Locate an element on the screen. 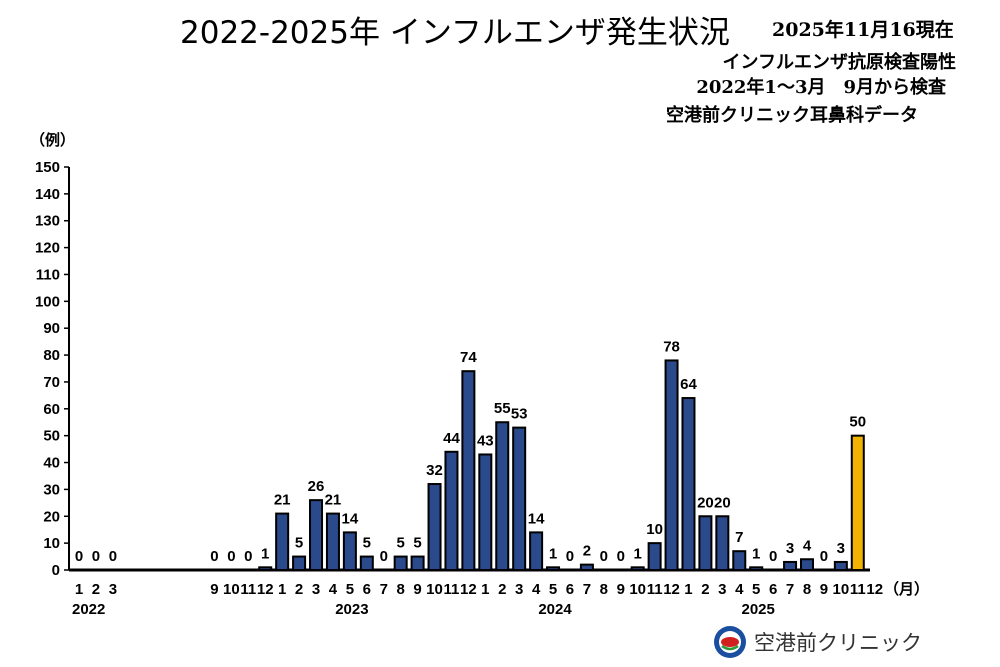 This screenshot has height=667, width=1000. value-label: 7 is located at coordinates (739, 537).